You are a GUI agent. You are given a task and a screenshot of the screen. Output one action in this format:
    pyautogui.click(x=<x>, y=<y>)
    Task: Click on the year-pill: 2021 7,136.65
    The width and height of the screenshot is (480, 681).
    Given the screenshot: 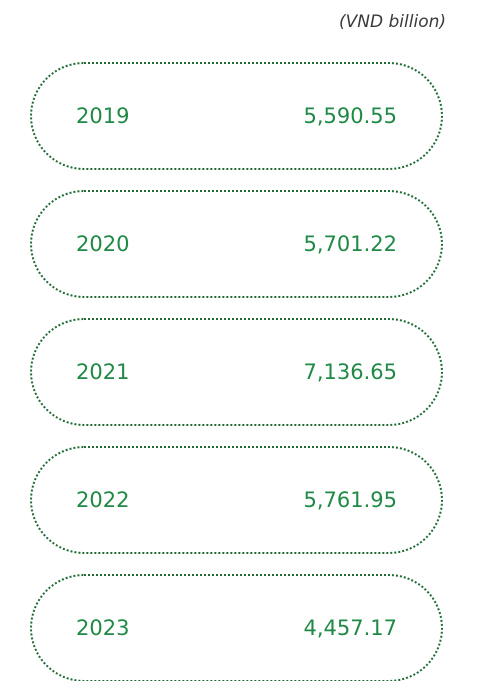 What is the action you would take?
    pyautogui.click(x=236, y=372)
    